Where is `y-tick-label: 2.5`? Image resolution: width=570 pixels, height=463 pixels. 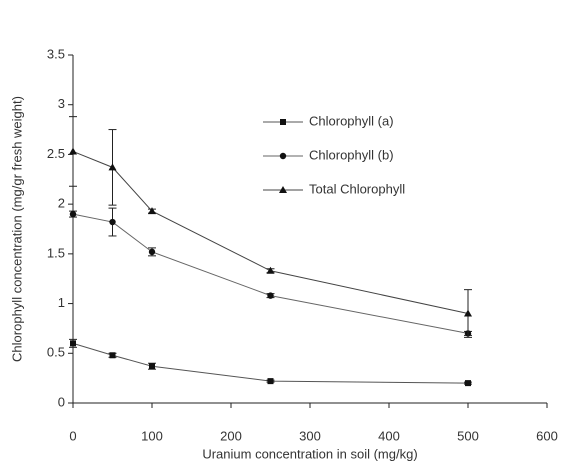
y-tick-label: 2.5 is located at coordinates (56, 153).